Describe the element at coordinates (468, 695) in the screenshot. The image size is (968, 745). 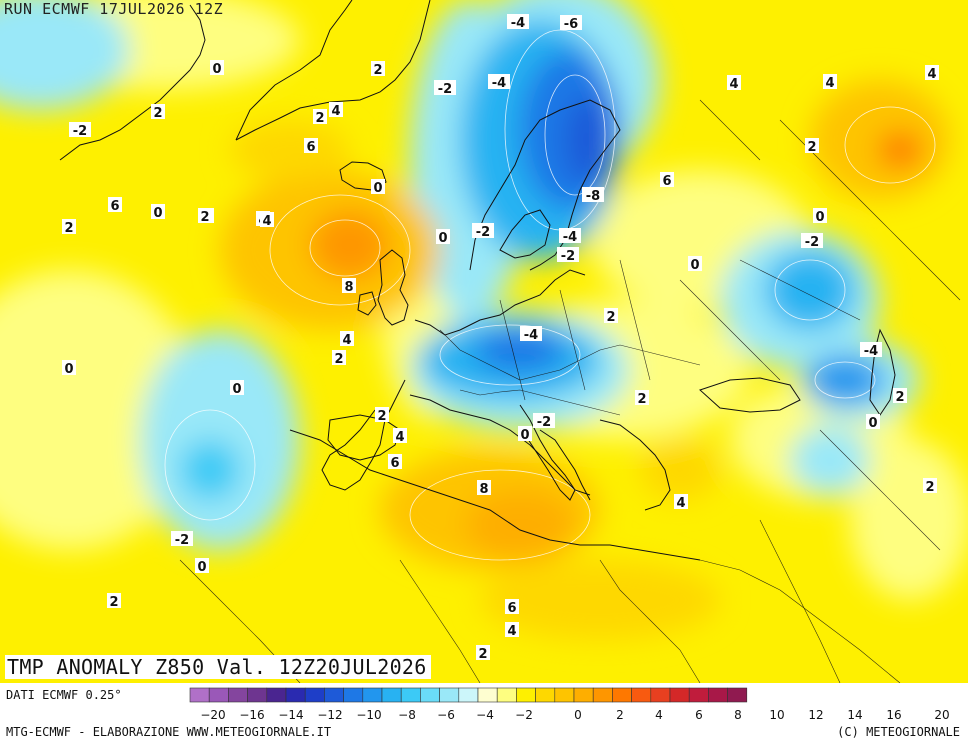
I see `legend-swatches` at that location.